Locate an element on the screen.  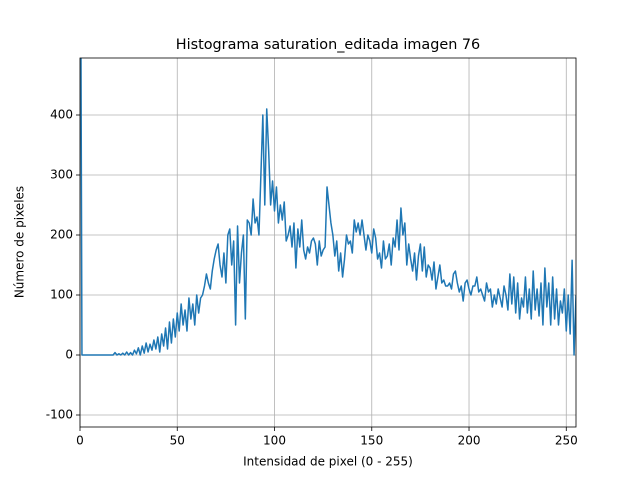
chart-title: Histograma saturation_editada imagen 76 is located at coordinates (328, 45).